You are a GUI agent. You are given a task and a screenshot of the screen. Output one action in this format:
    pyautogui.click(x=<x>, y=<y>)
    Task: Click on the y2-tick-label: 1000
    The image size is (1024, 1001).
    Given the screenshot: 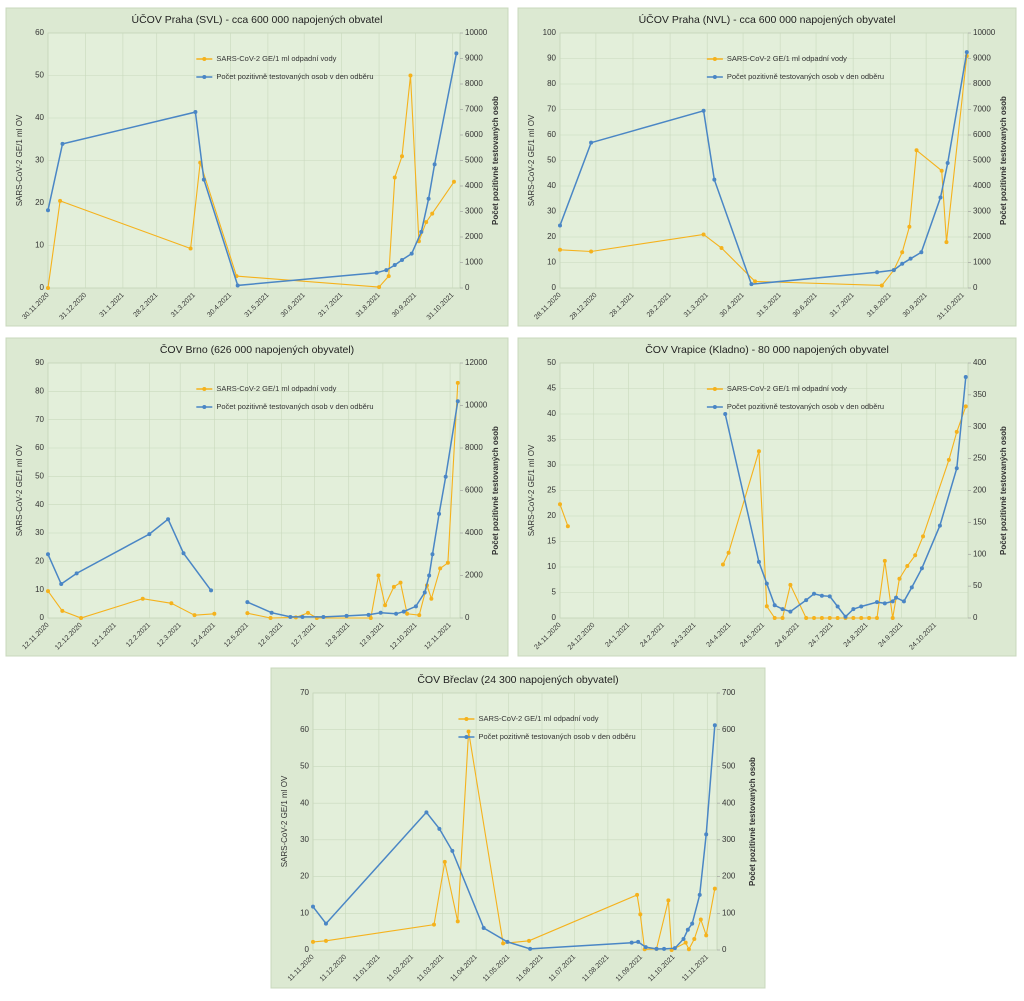 What is the action you would take?
    pyautogui.click(x=982, y=262)
    